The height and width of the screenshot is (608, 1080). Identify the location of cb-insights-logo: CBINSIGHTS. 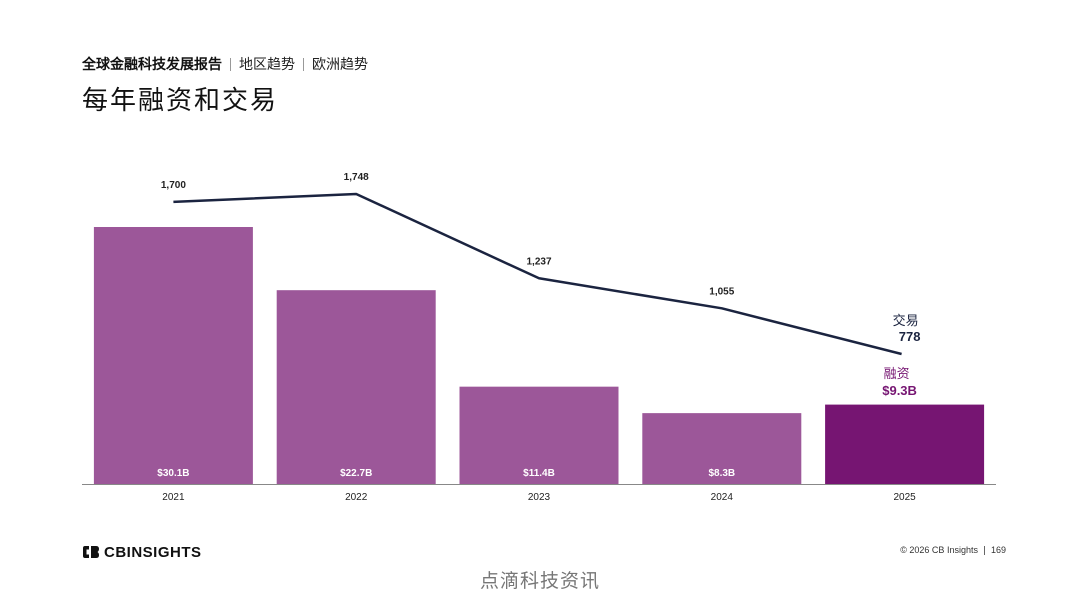
(142, 552).